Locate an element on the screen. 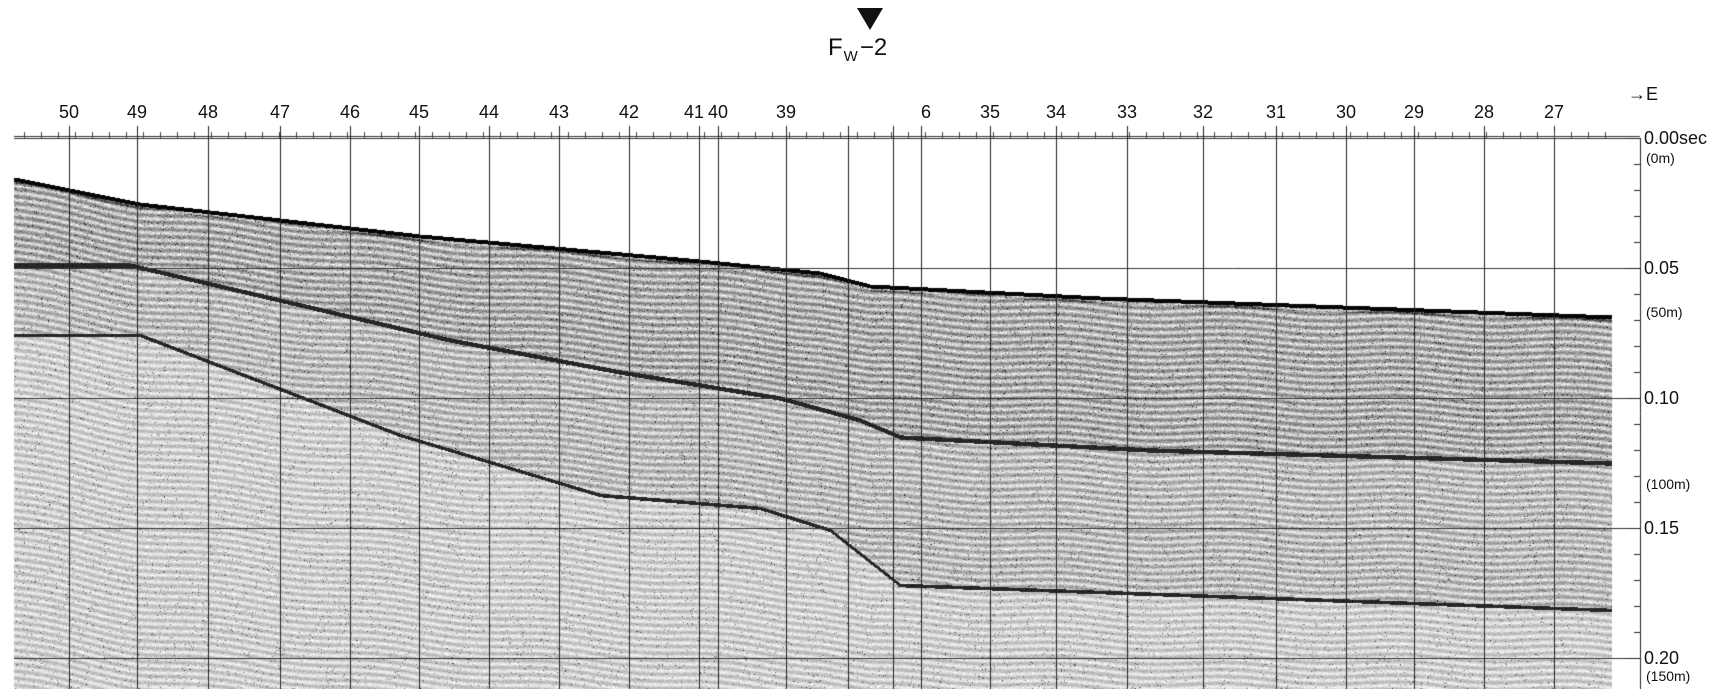 Image resolution: width=1715 pixels, height=689 pixels. shot-label: 42 is located at coordinates (629, 112).